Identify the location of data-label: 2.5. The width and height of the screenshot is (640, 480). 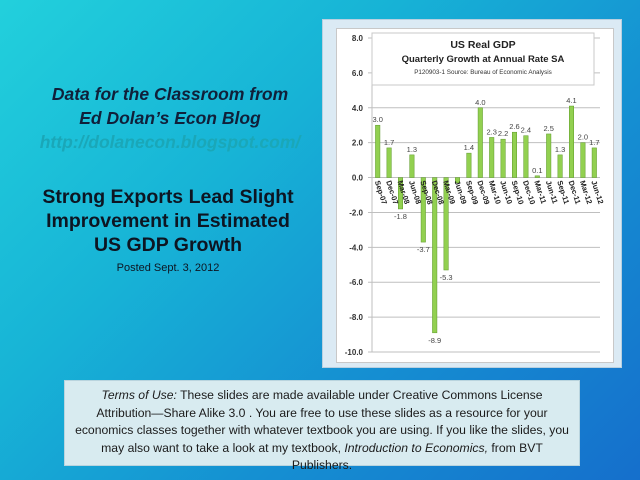
(548, 128).